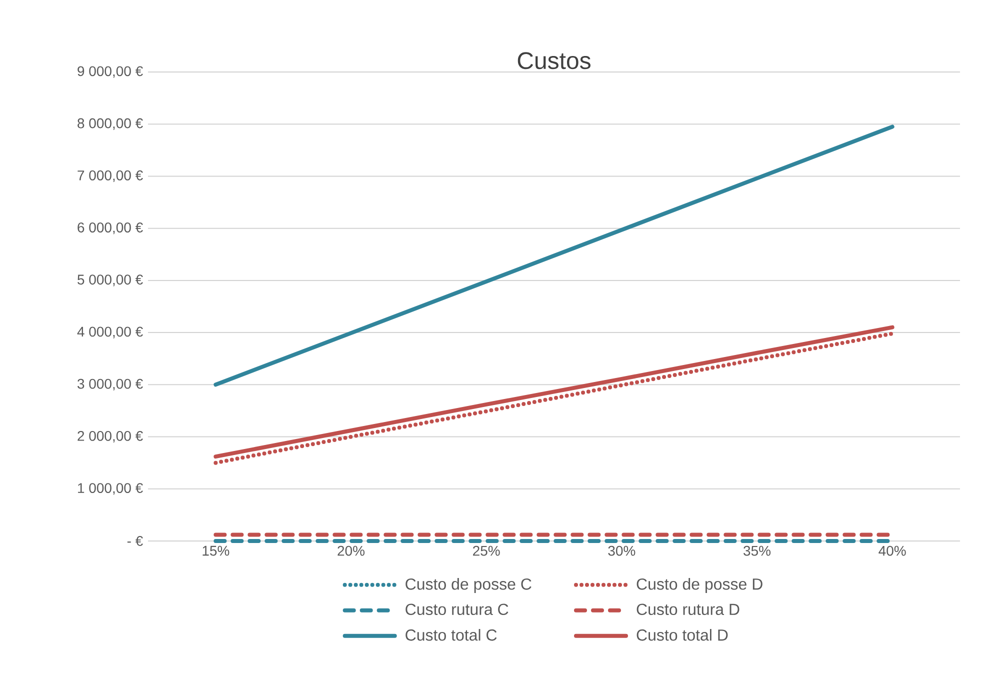  What do you see at coordinates (135, 541) in the screenshot?
I see `y-tick-label: - €` at bounding box center [135, 541].